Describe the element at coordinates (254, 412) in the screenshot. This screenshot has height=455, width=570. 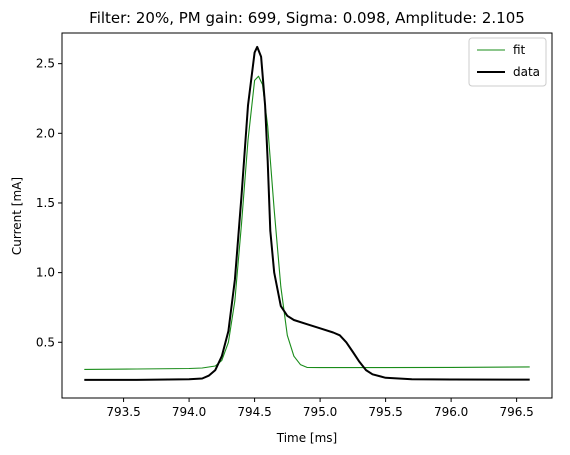
I see `x-tick-label: 794.5` at that location.